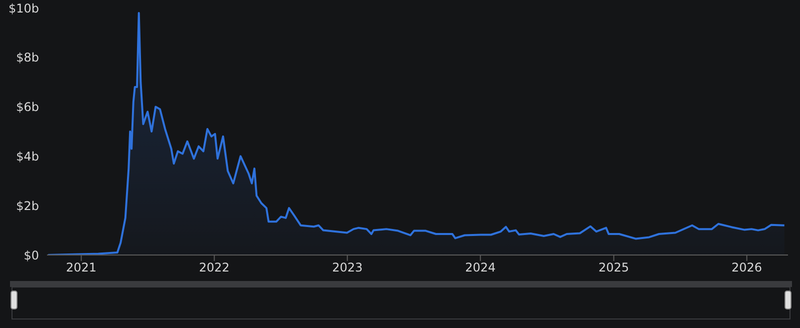  I want to click on y-tick-label: $6b, so click(27, 107).